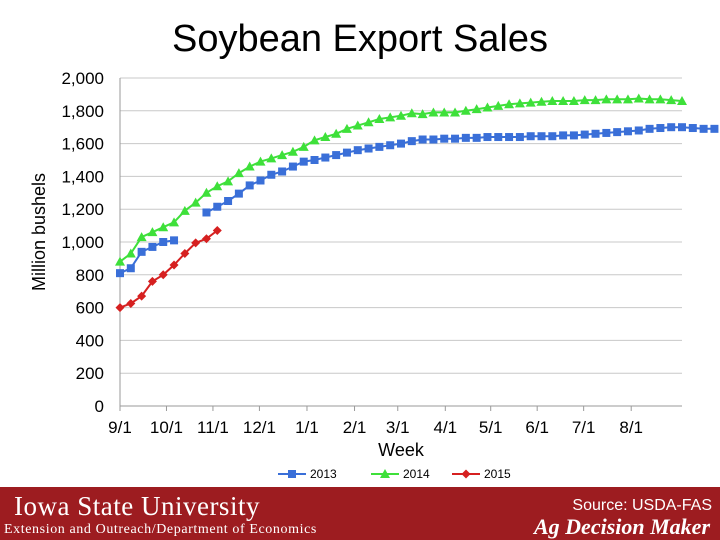 The width and height of the screenshot is (720, 540). What do you see at coordinates (394, 474) in the screenshot?
I see `legend: 2013 2014 2015` at bounding box center [394, 474].